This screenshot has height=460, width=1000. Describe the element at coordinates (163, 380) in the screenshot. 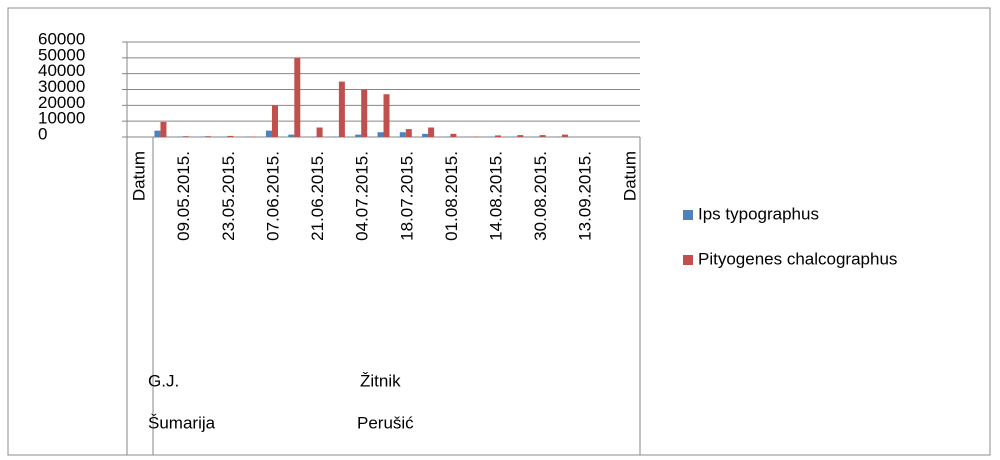

I see `group-label: G.J.` at that location.